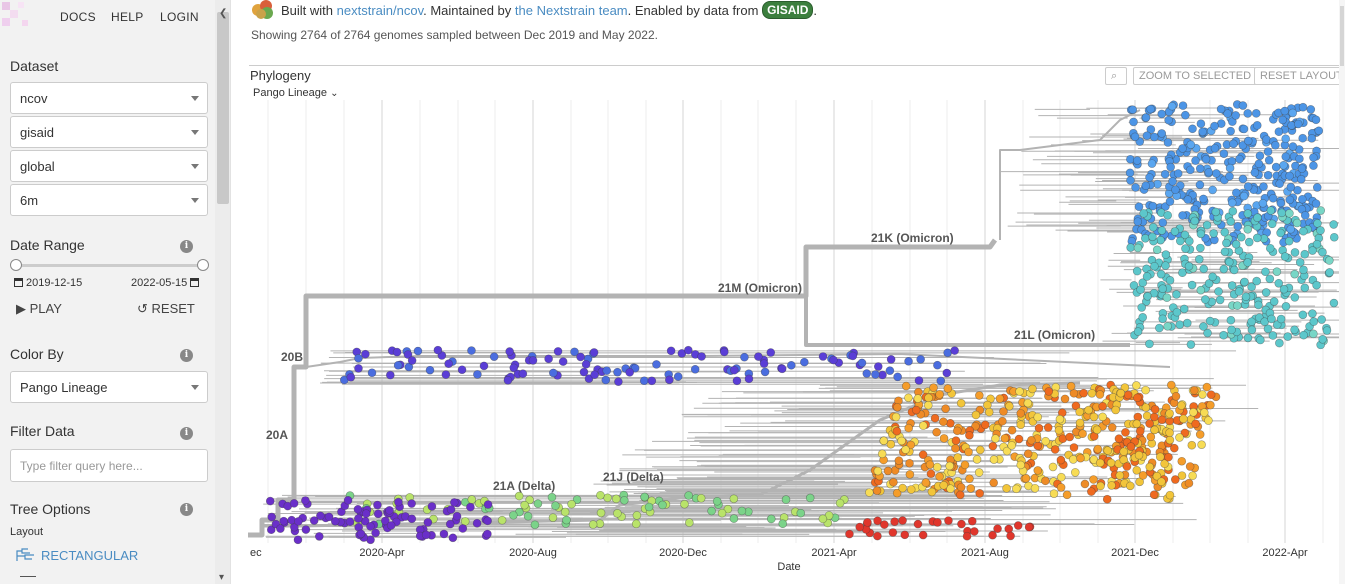  I want to click on main-scrollbar-thumb, so click(1342, 36).